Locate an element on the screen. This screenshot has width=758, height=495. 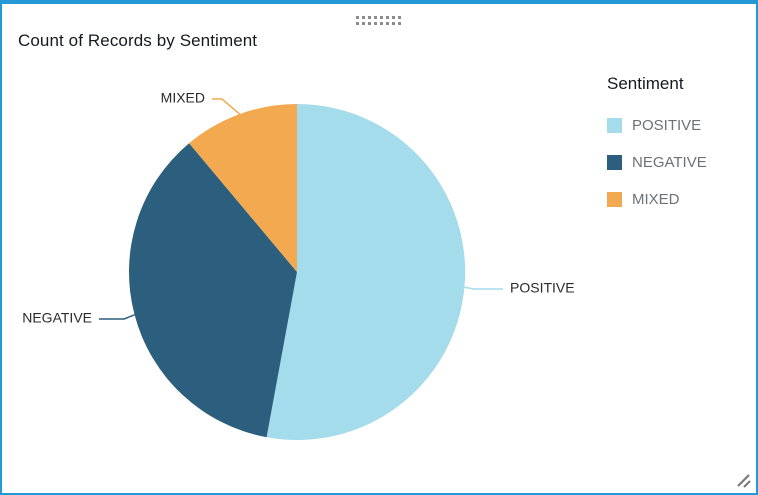
leader-line-positive is located at coordinates (483, 288).